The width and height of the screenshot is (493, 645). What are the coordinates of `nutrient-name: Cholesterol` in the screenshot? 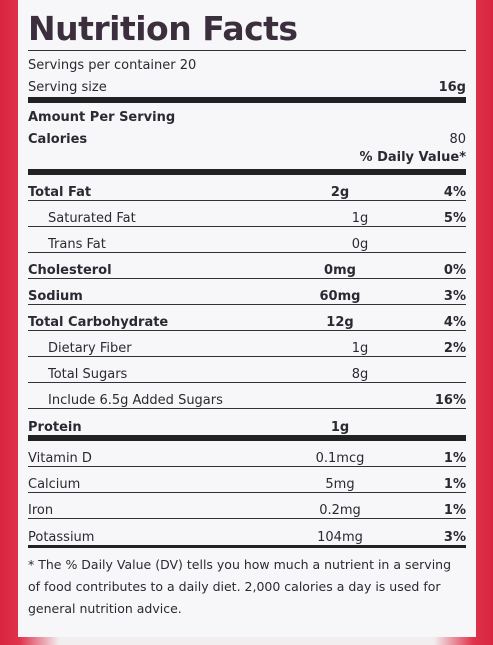 It's located at (70, 270).